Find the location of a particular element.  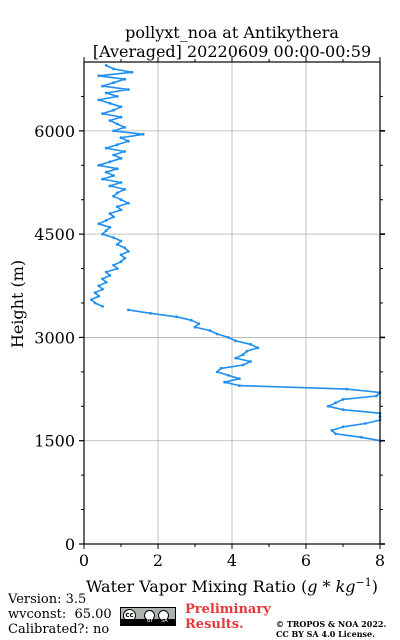

y-tick-label: 3000 is located at coordinates (54, 337).